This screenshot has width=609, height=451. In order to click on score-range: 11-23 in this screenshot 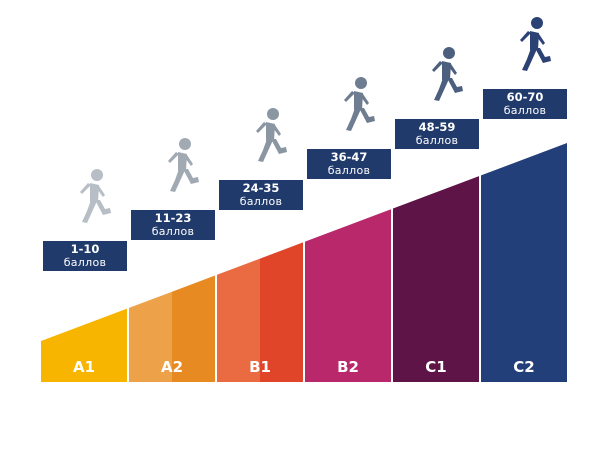, I will do `click(173, 218)`.